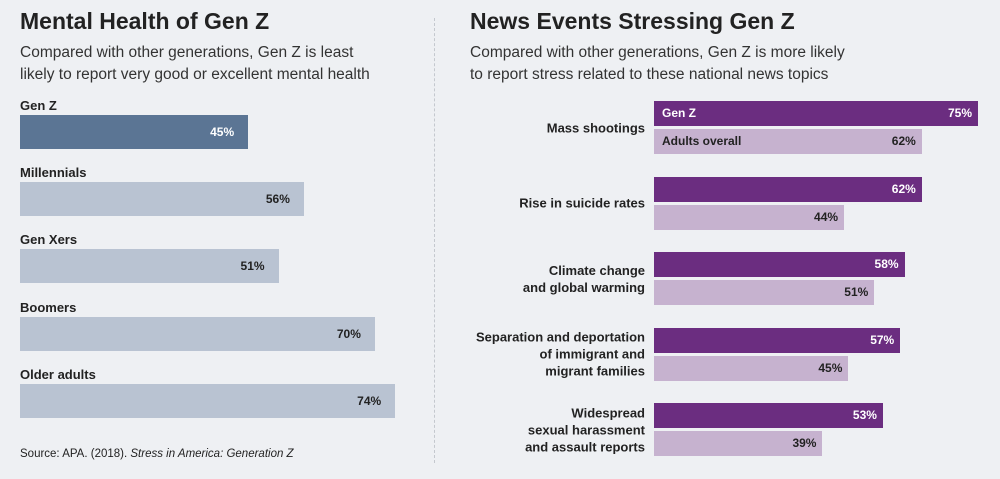 Image resolution: width=1000 pixels, height=479 pixels. I want to click on divider, so click(434, 240).